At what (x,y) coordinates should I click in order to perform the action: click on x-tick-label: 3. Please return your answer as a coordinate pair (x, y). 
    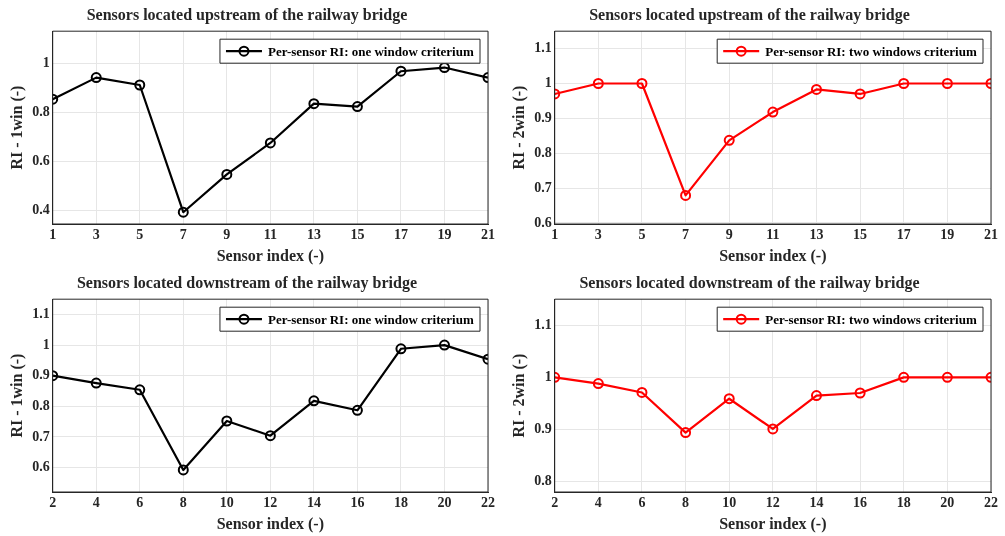
    Looking at the image, I should click on (598, 235).